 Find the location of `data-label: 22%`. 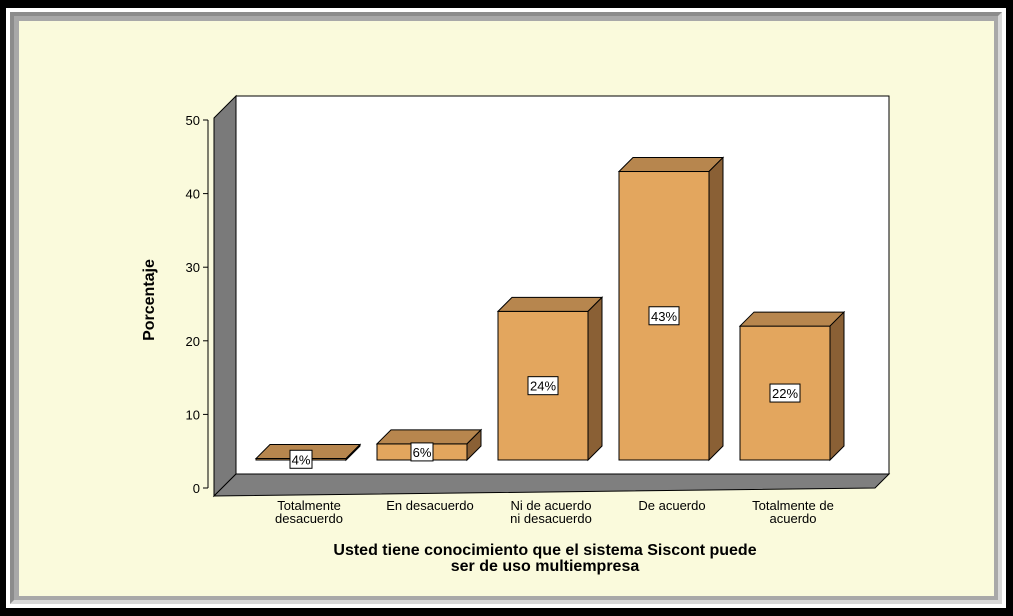

data-label: 22% is located at coordinates (785, 393).